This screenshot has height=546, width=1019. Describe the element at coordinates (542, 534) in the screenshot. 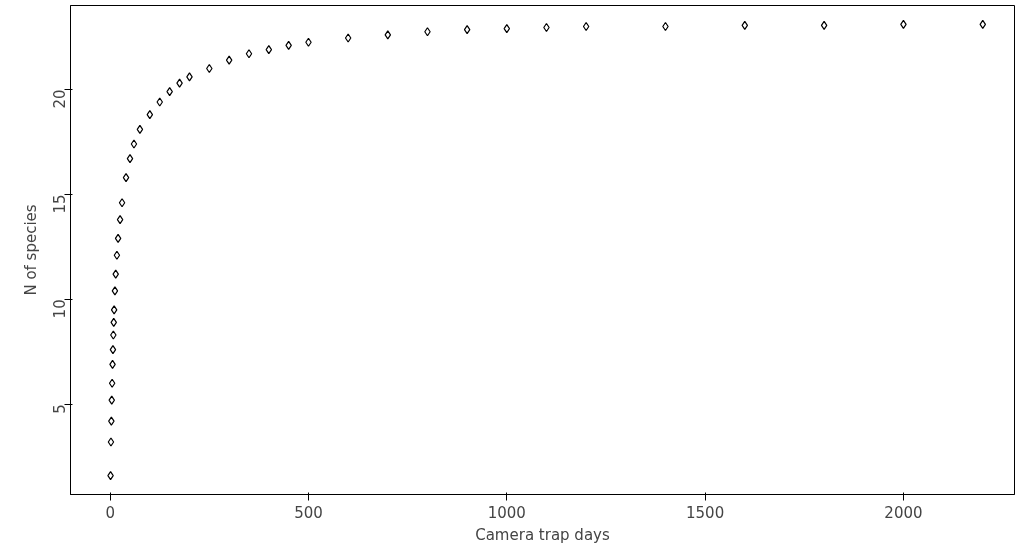

I see `x-axis-title: Camera trap days` at that location.